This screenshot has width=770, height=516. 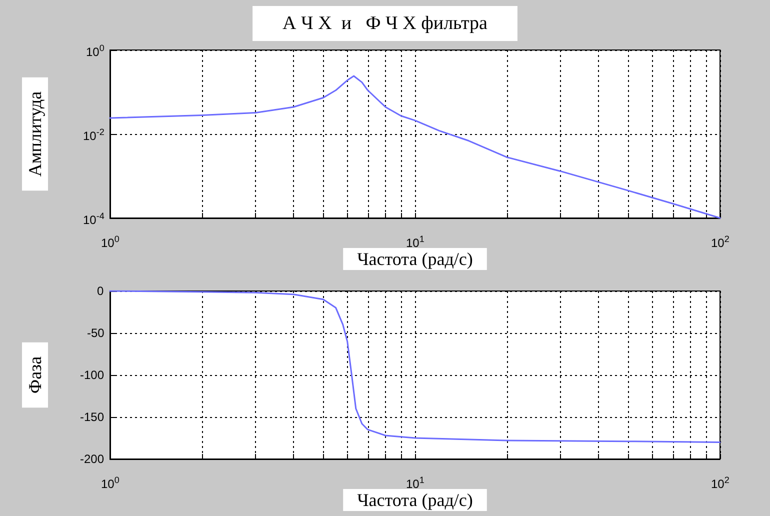 What do you see at coordinates (95, 333) in the screenshot?
I see `y-tick-label: -50` at bounding box center [95, 333].